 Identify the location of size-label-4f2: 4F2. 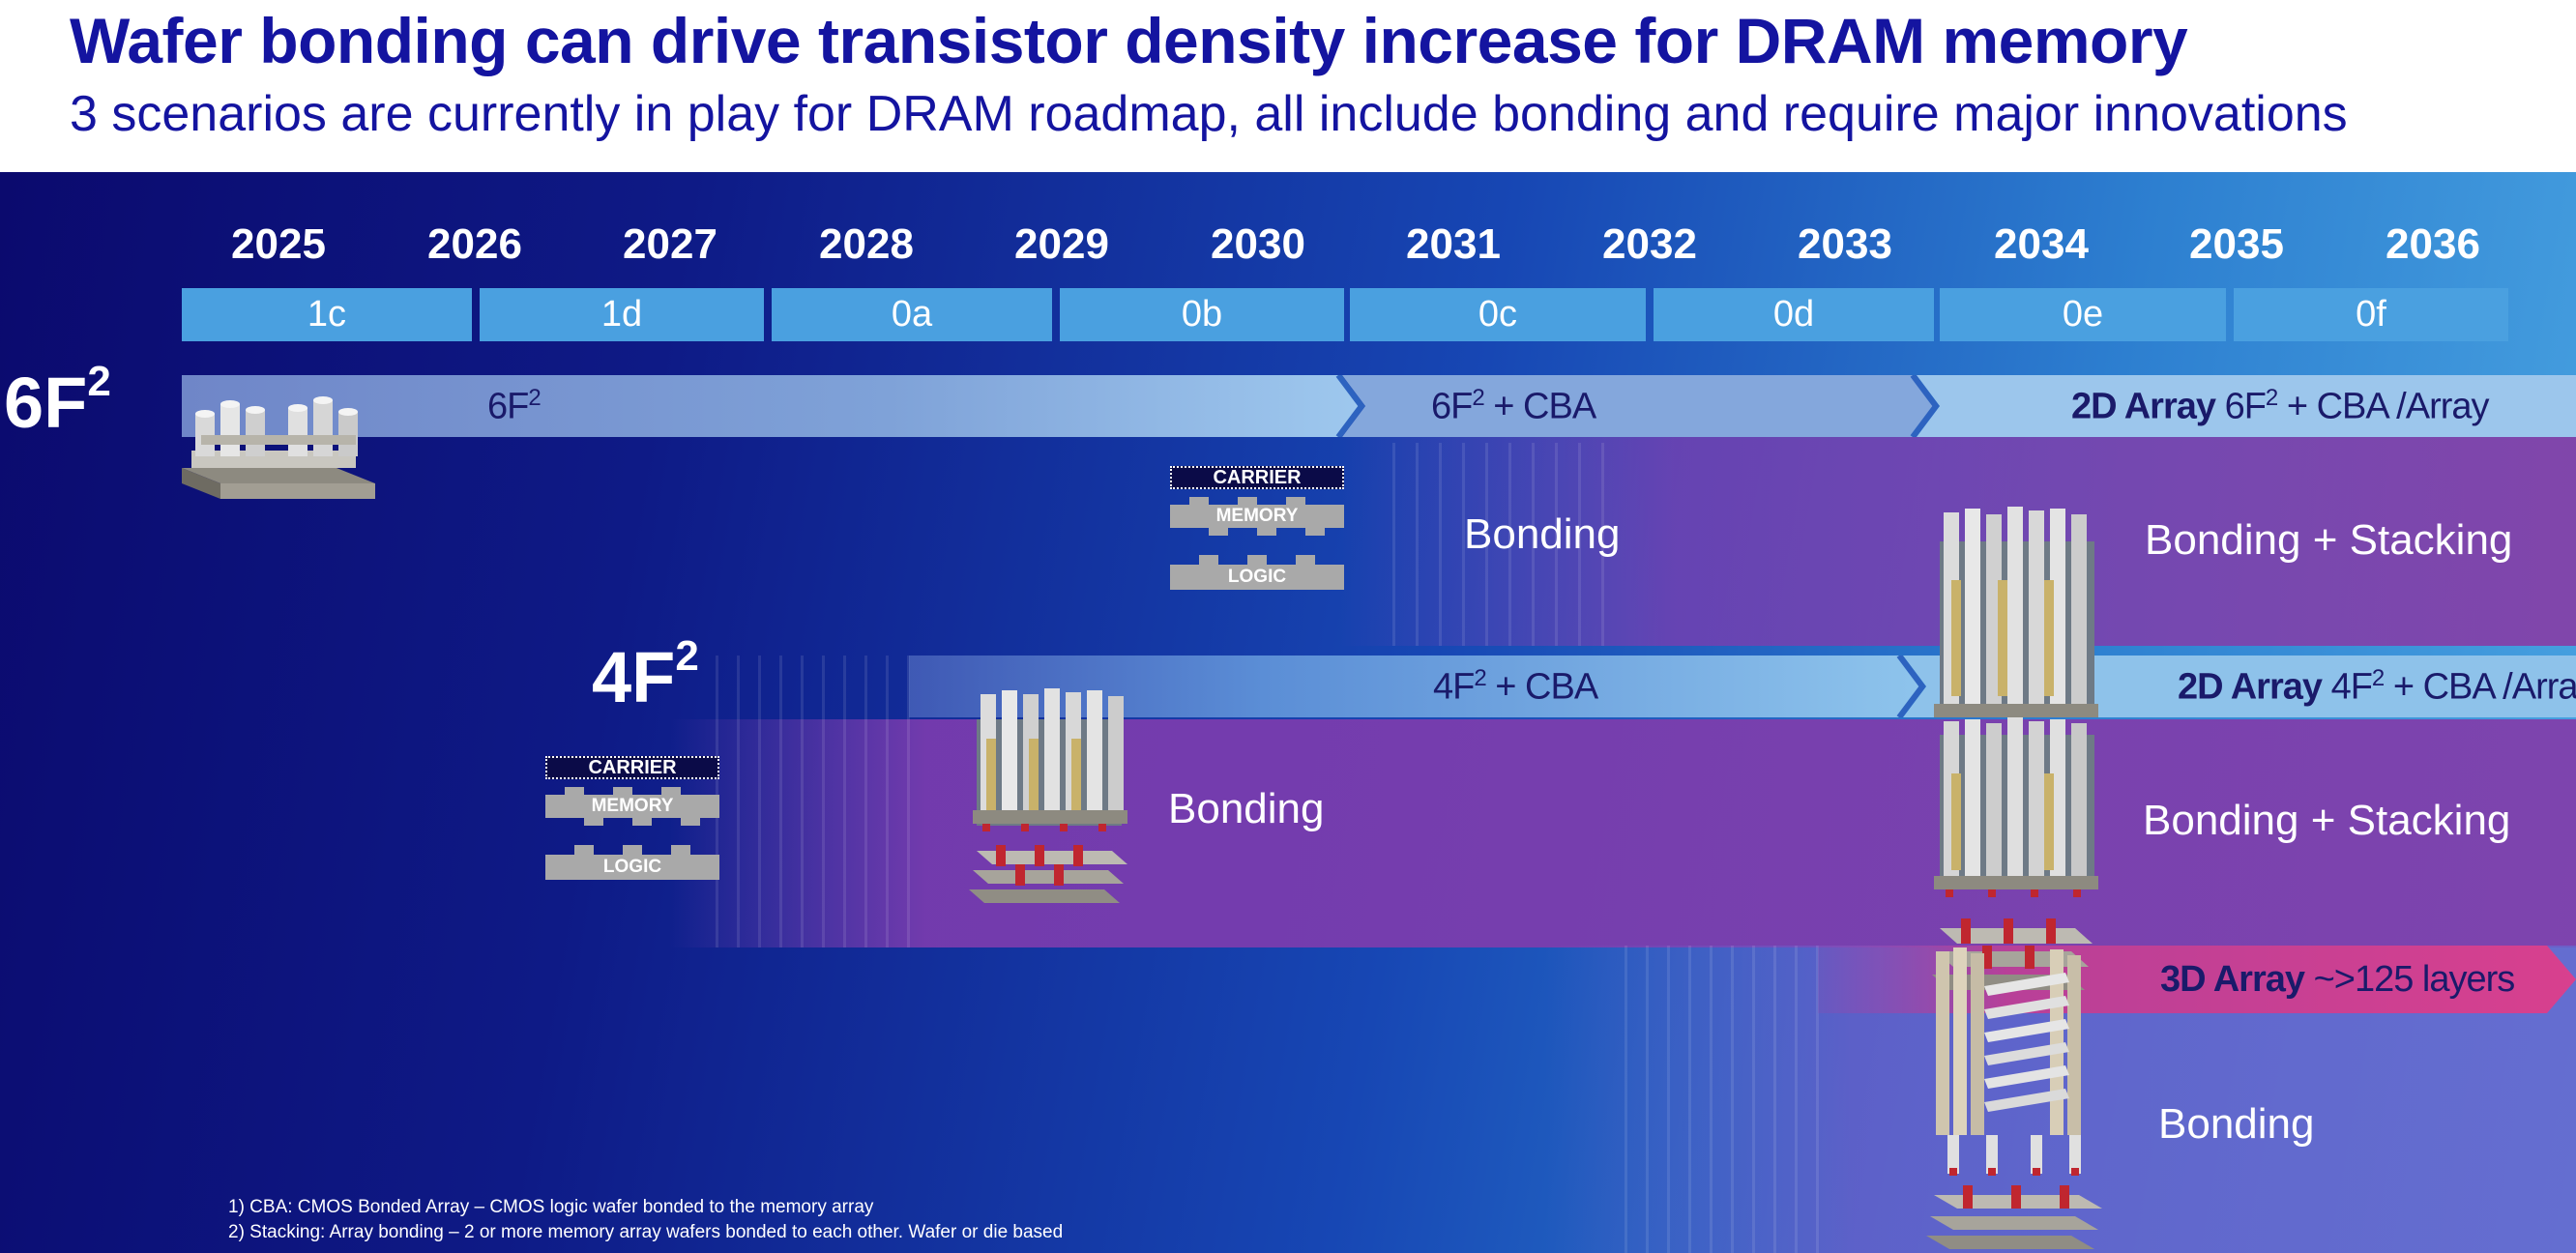
(645, 675).